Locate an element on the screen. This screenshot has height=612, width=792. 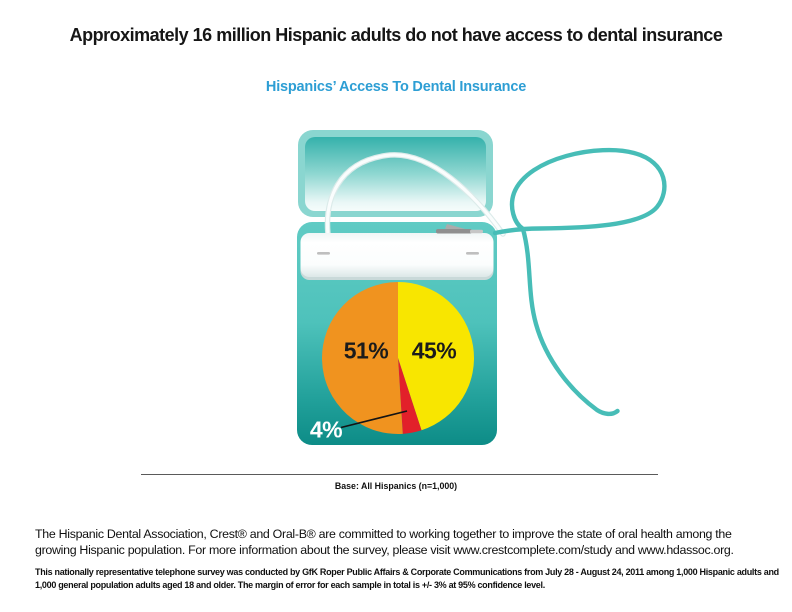
floss-thread-teal-icon is located at coordinates (579, 282).